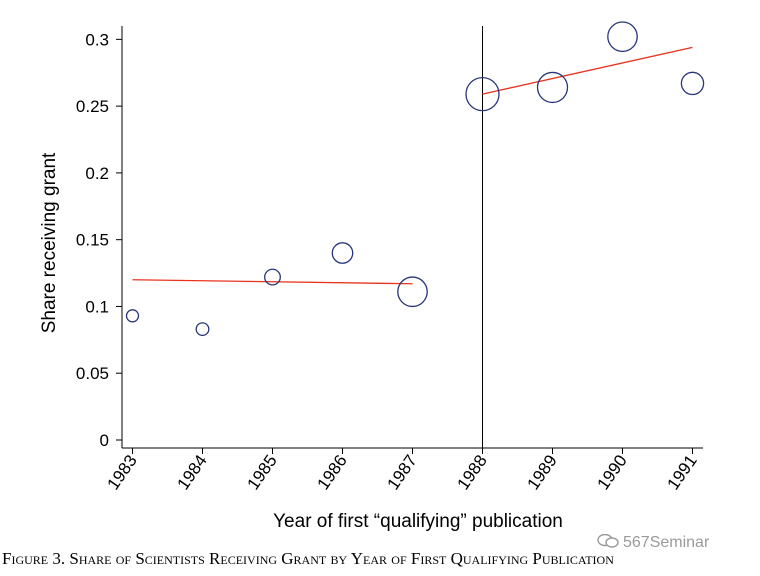 The width and height of the screenshot is (760, 576). What do you see at coordinates (192, 472) in the screenshot?
I see `x-tick-label: 1984` at bounding box center [192, 472].